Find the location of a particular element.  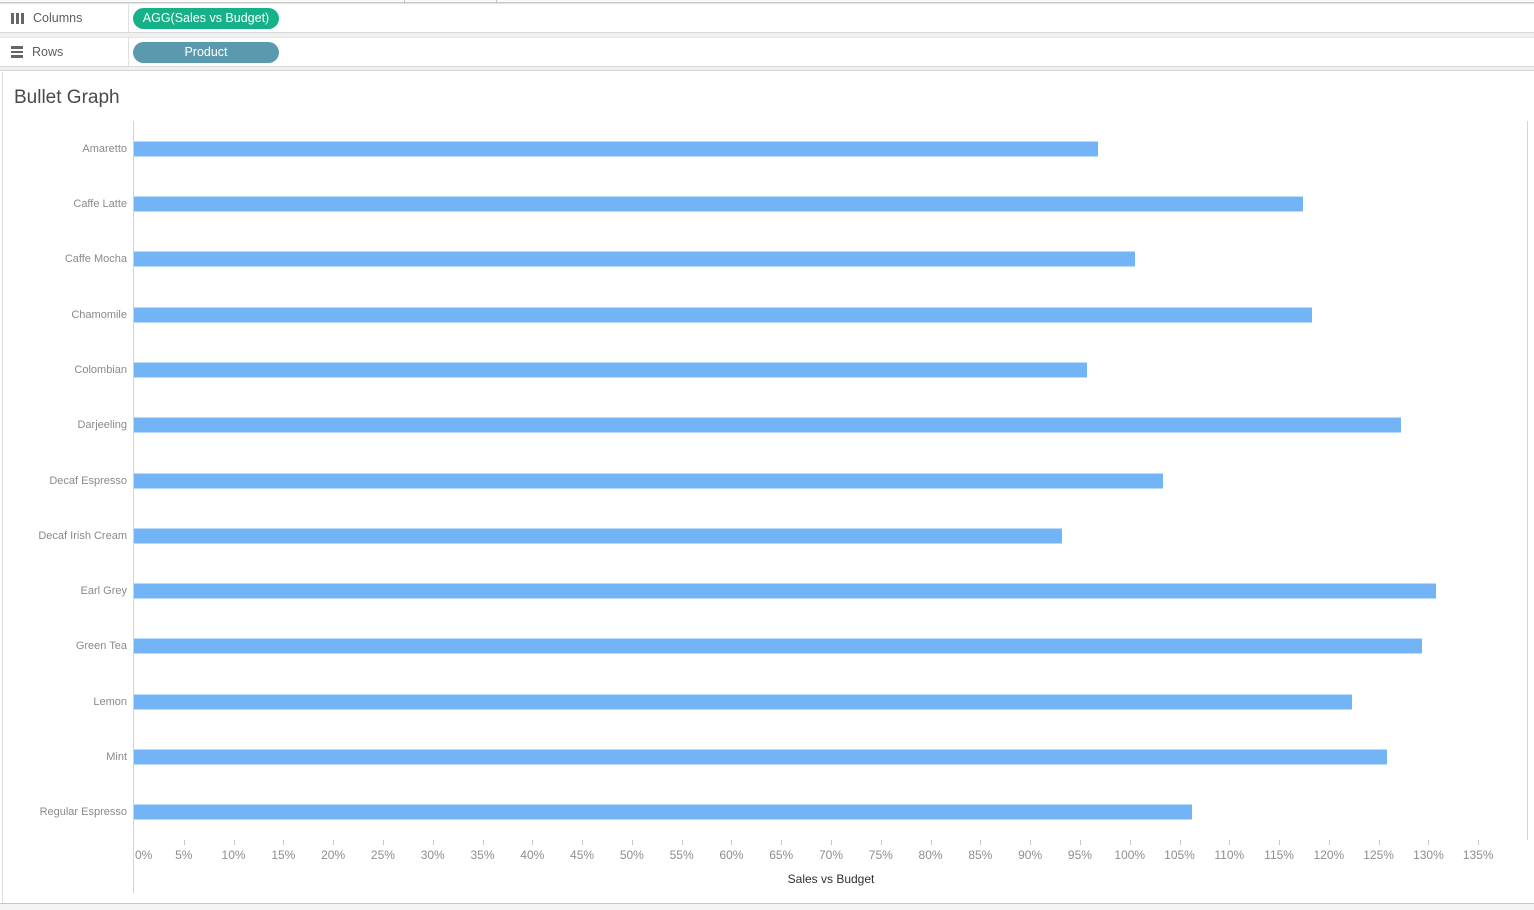

bar-amaretto is located at coordinates (616, 149).